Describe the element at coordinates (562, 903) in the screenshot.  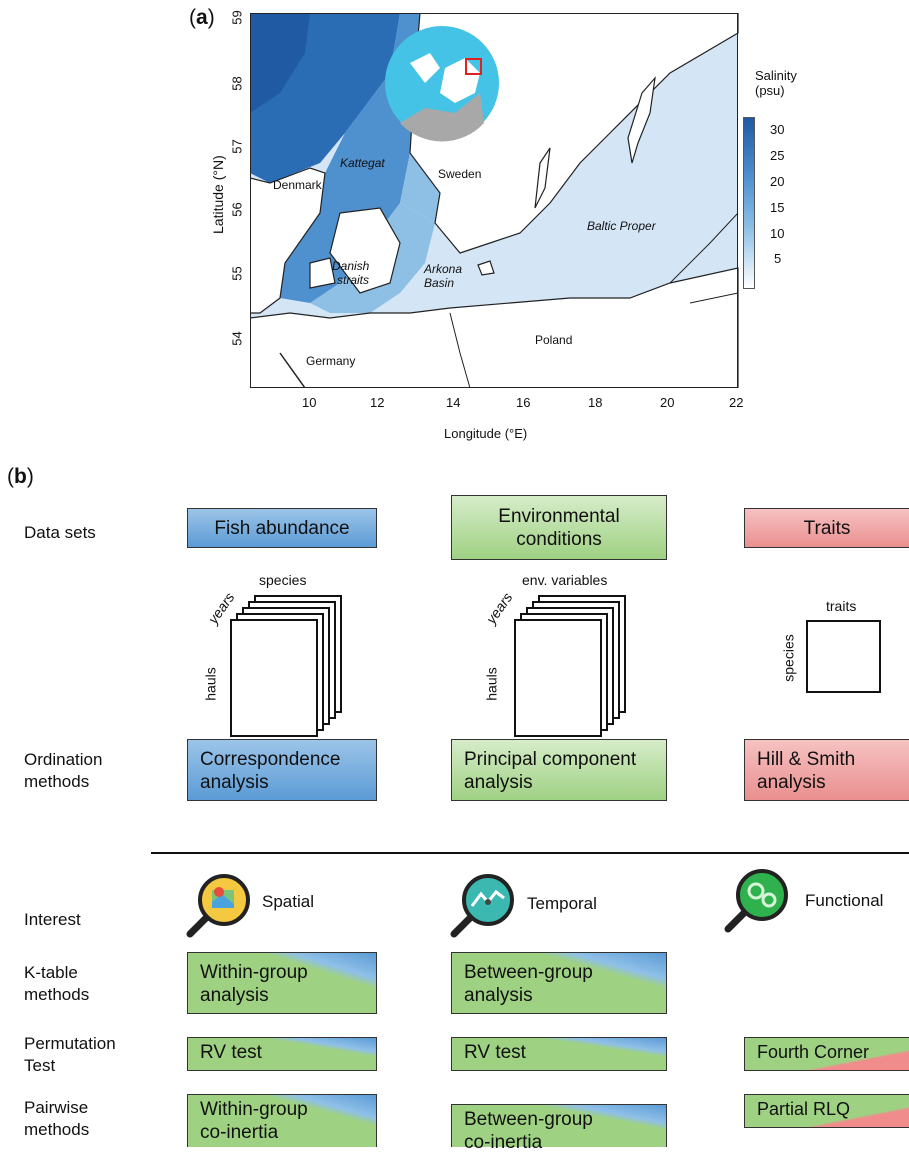
I see `interest-temporal: Temporal` at that location.